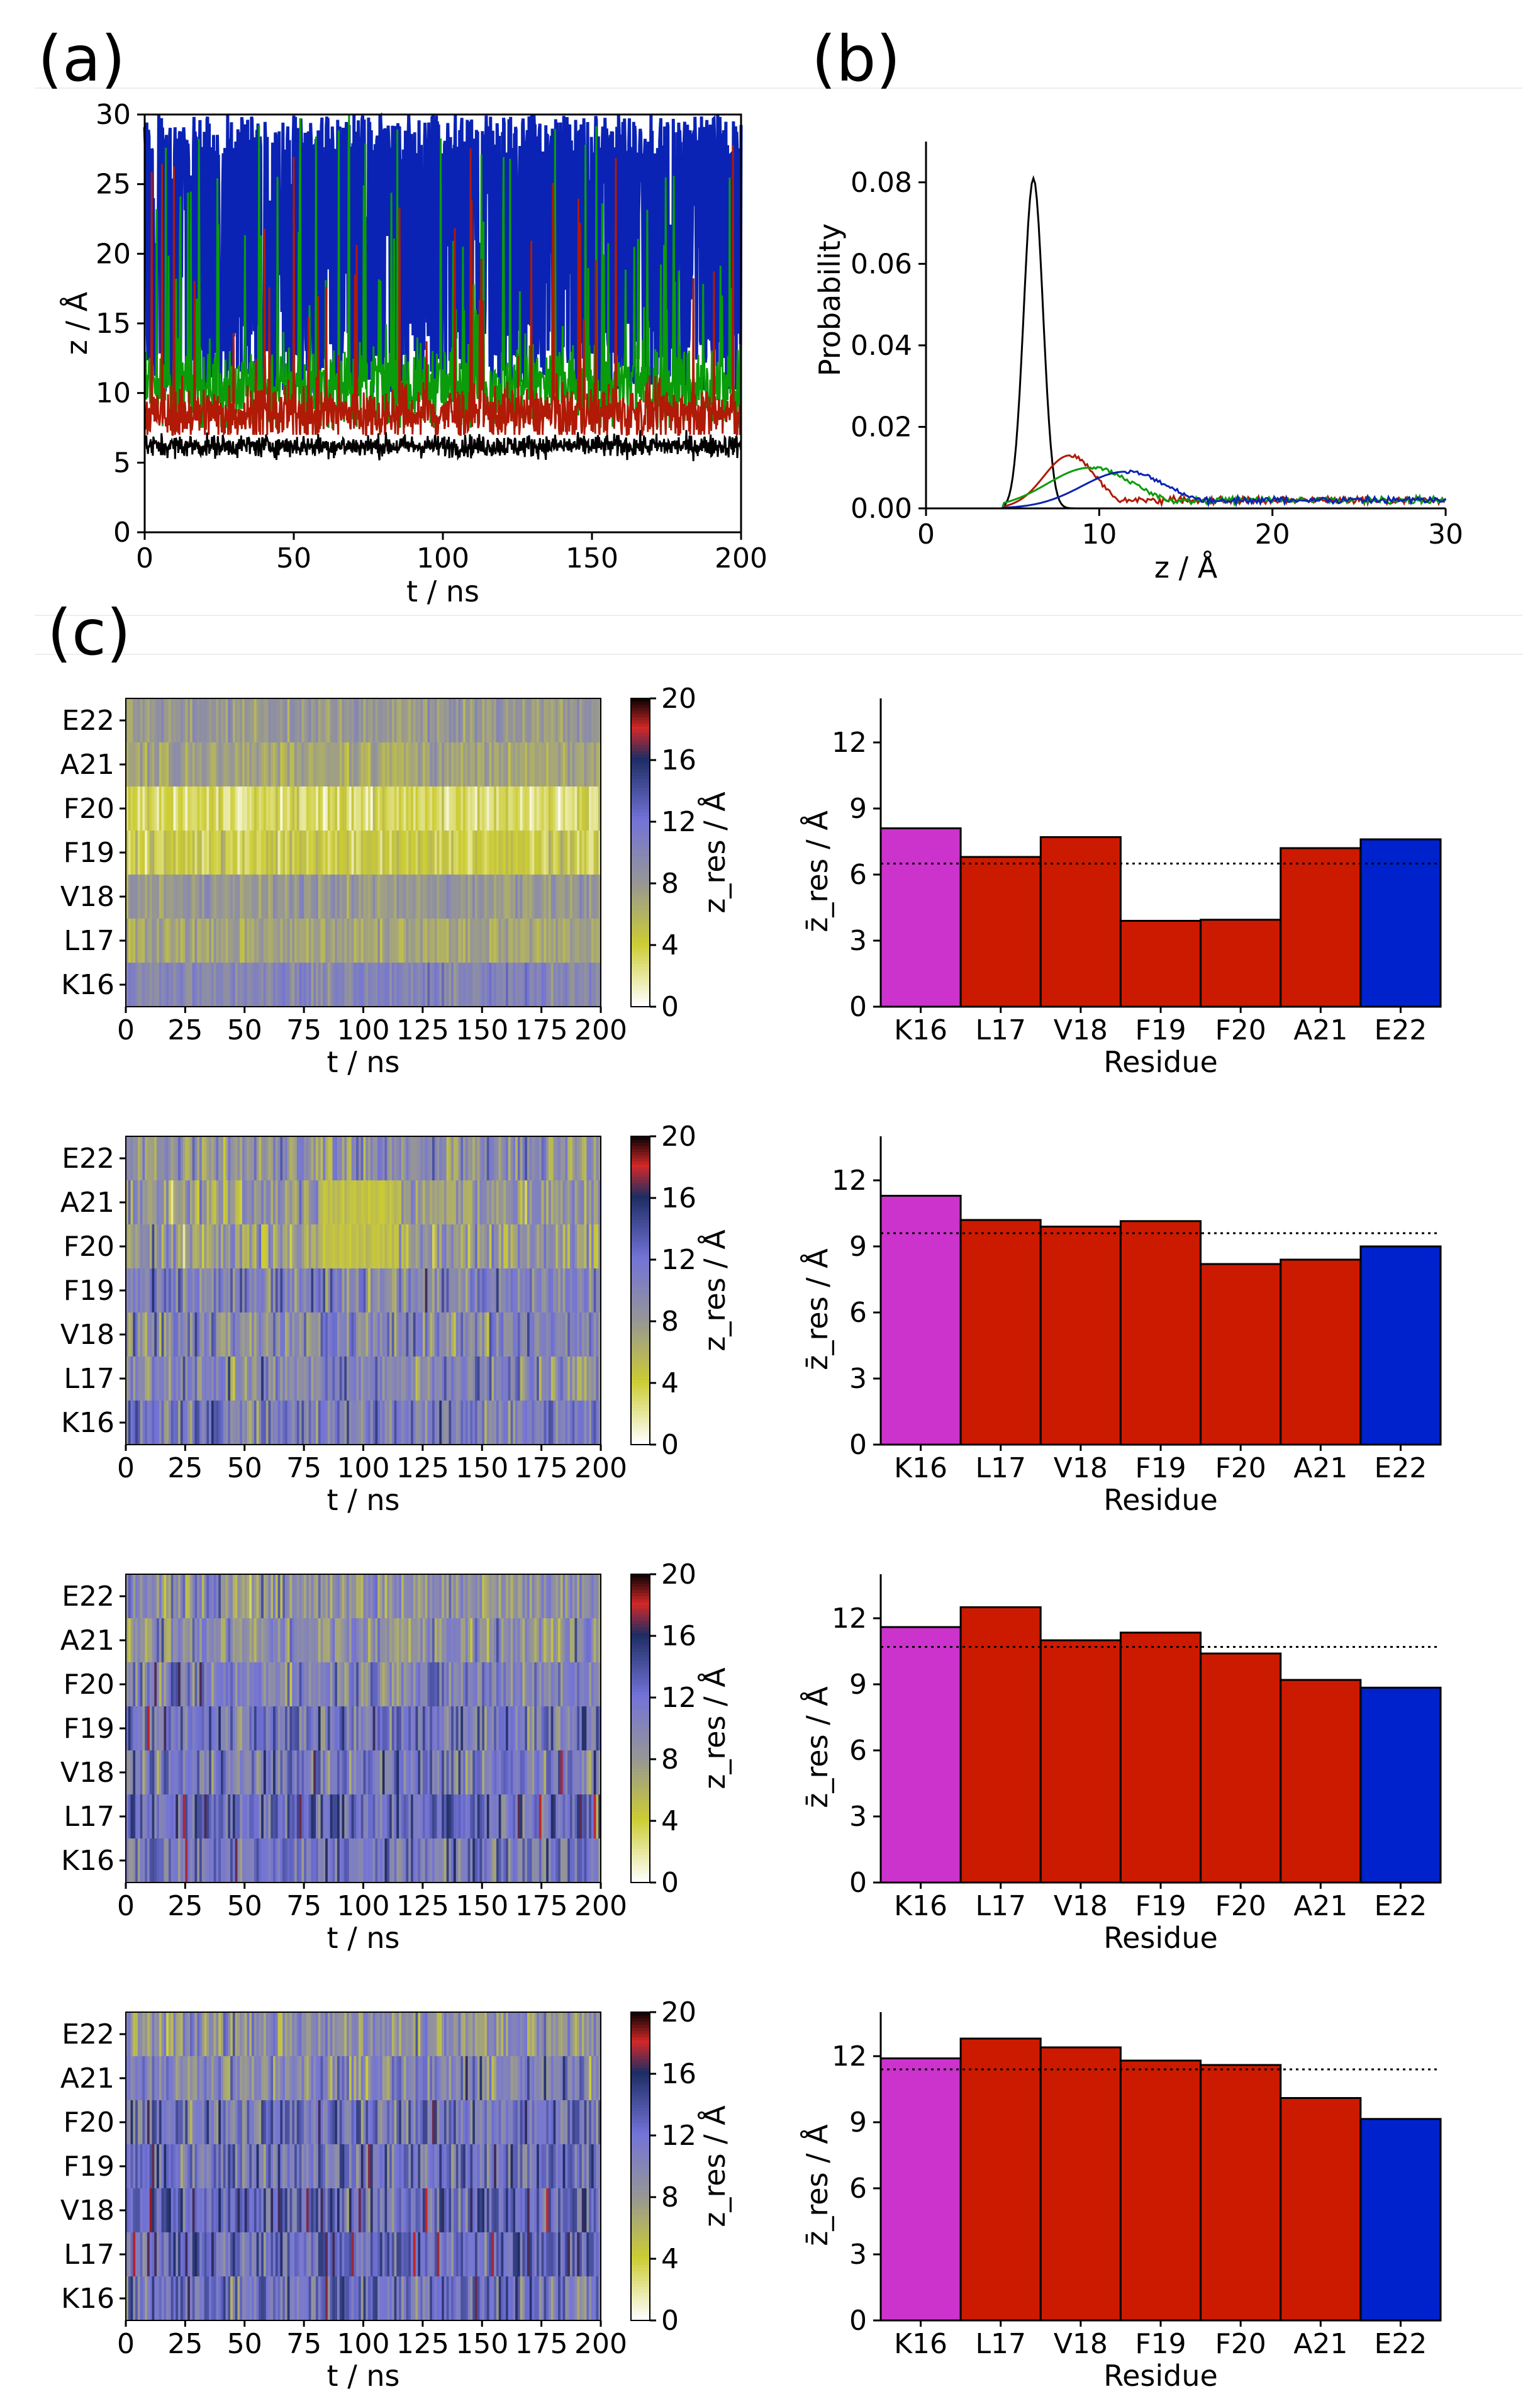  Describe the element at coordinates (858, 1751) in the screenshot. I see `y-tick-label: 6` at that location.